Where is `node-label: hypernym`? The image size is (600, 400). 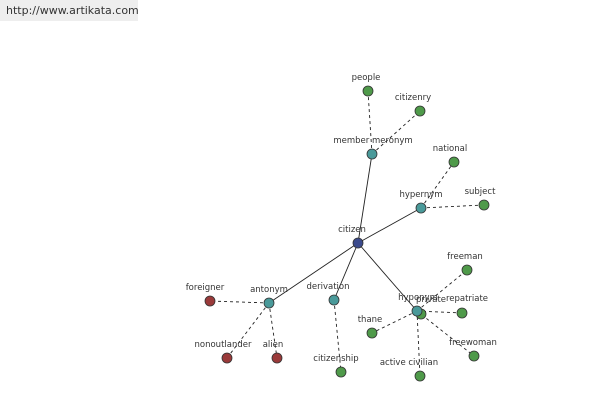
node-label: hypernym is located at coordinates (420, 195).